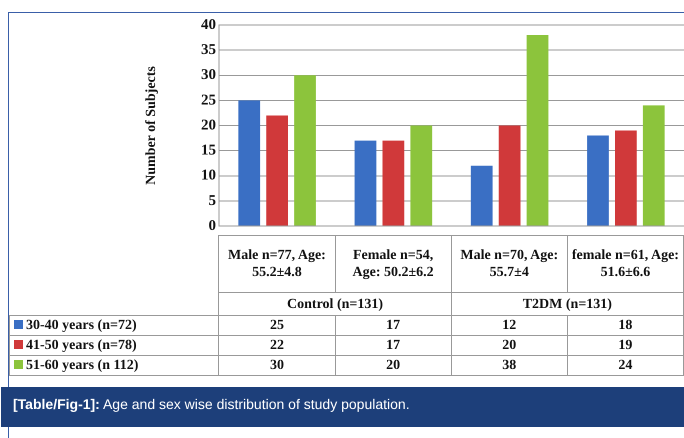  What do you see at coordinates (625, 264) in the screenshot?
I see `x-tick-label: female n=61, Age: 51.6±6.6` at bounding box center [625, 264].